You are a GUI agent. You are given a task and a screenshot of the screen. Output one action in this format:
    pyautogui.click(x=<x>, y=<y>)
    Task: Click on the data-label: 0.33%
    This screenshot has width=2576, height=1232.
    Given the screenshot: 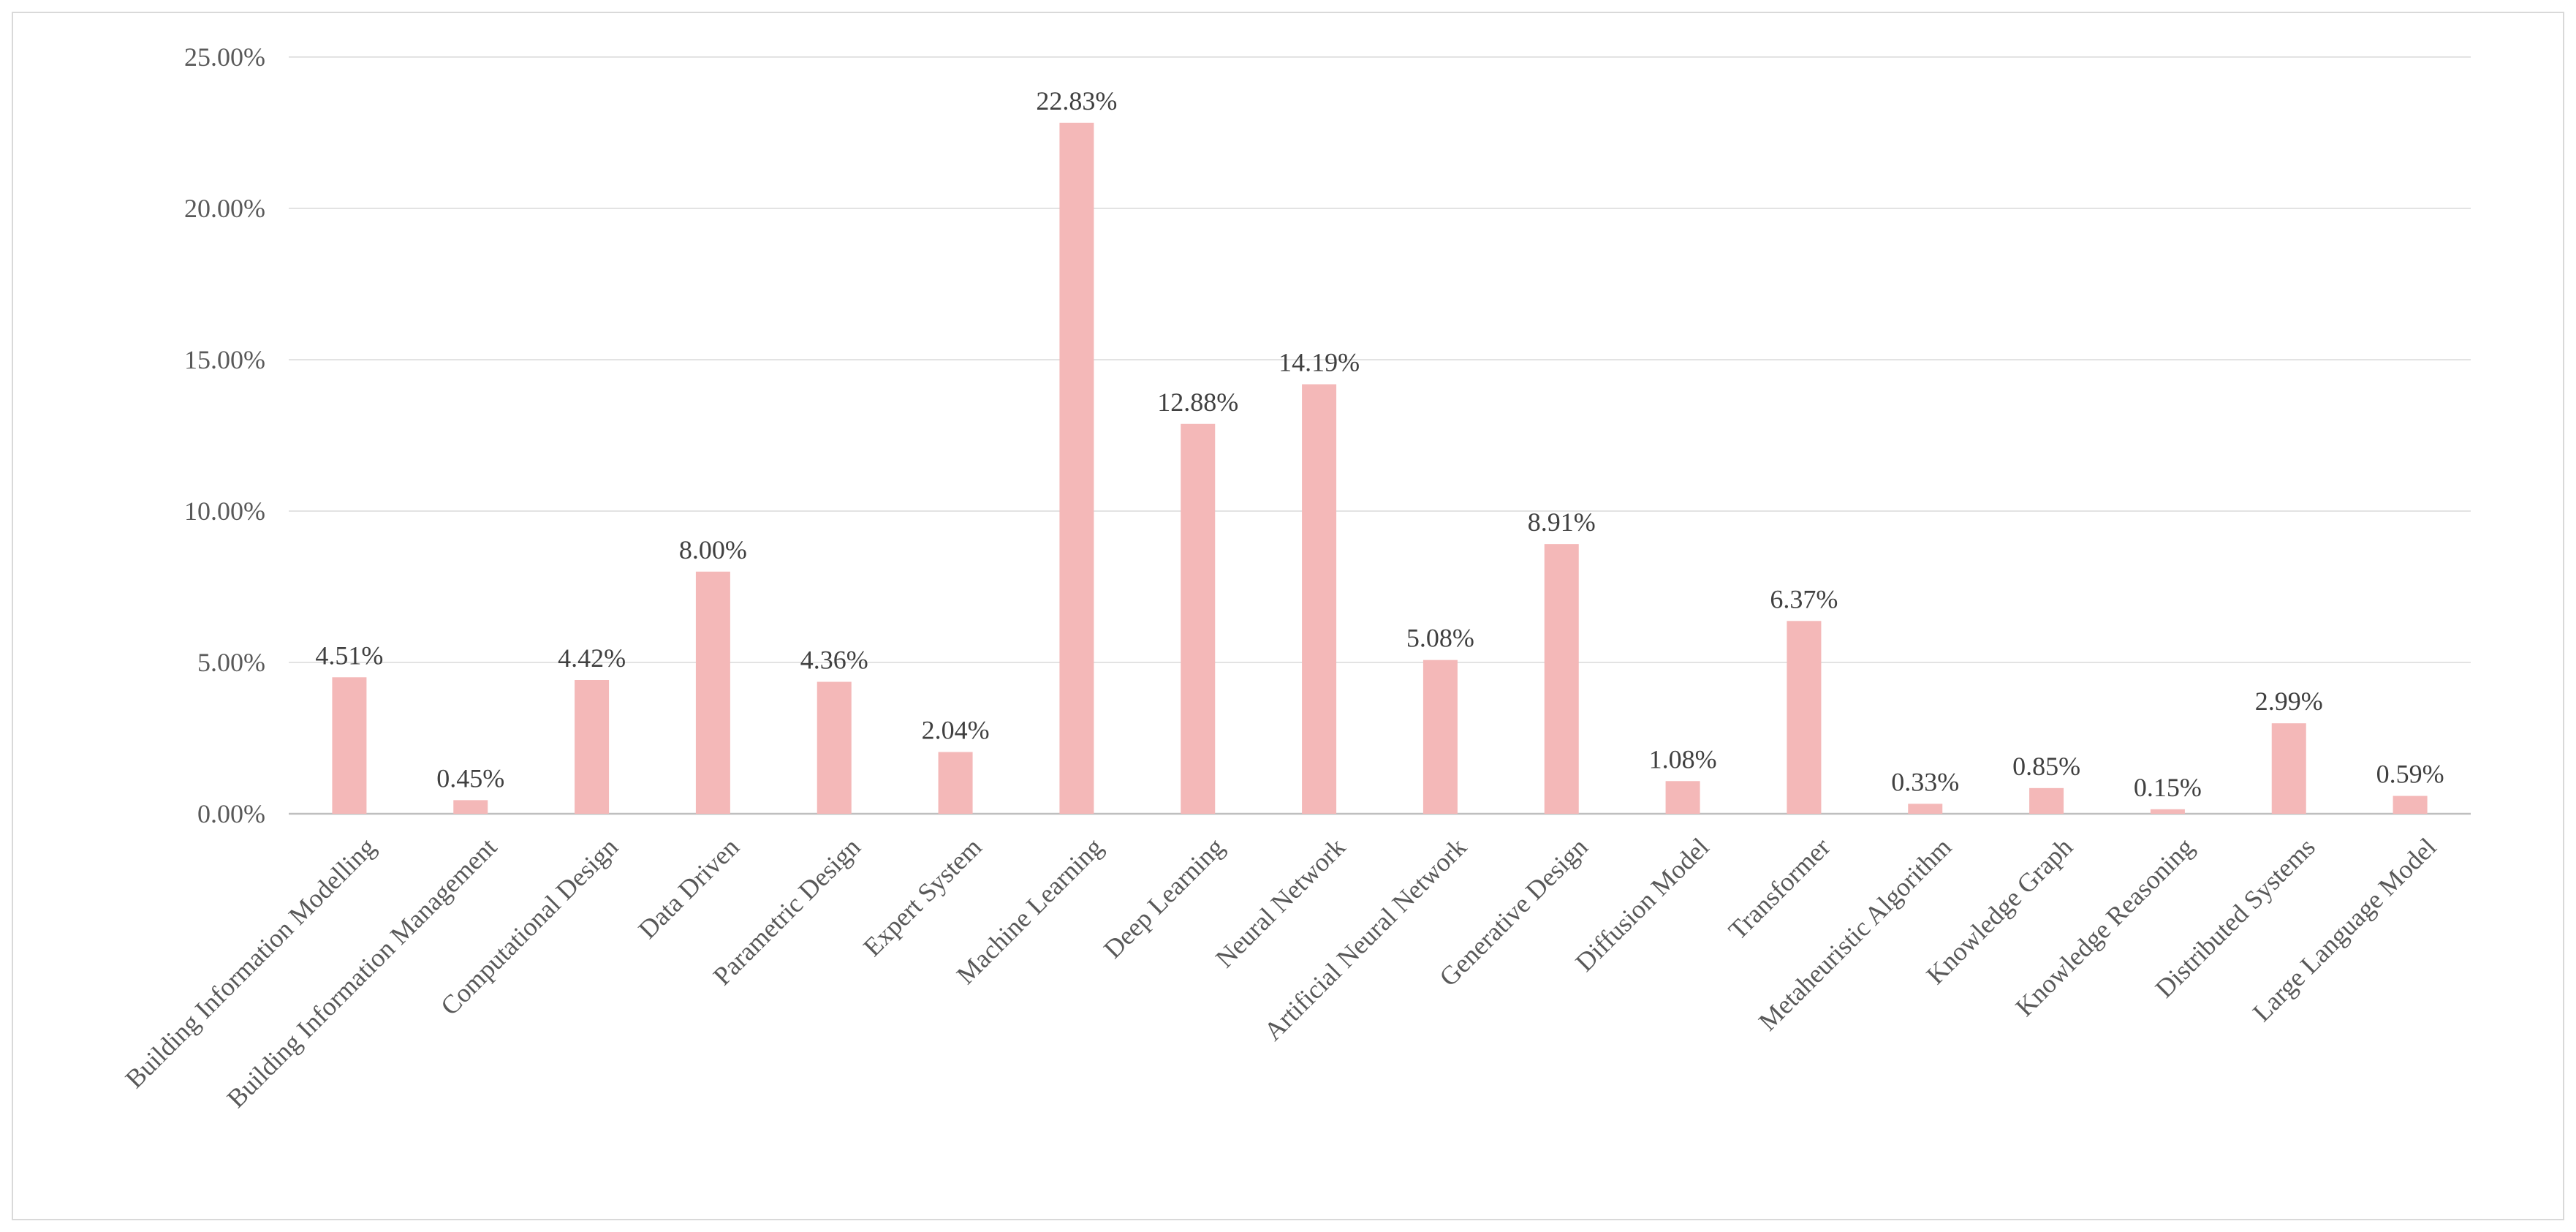 What is the action you would take?
    pyautogui.click(x=1925, y=781)
    